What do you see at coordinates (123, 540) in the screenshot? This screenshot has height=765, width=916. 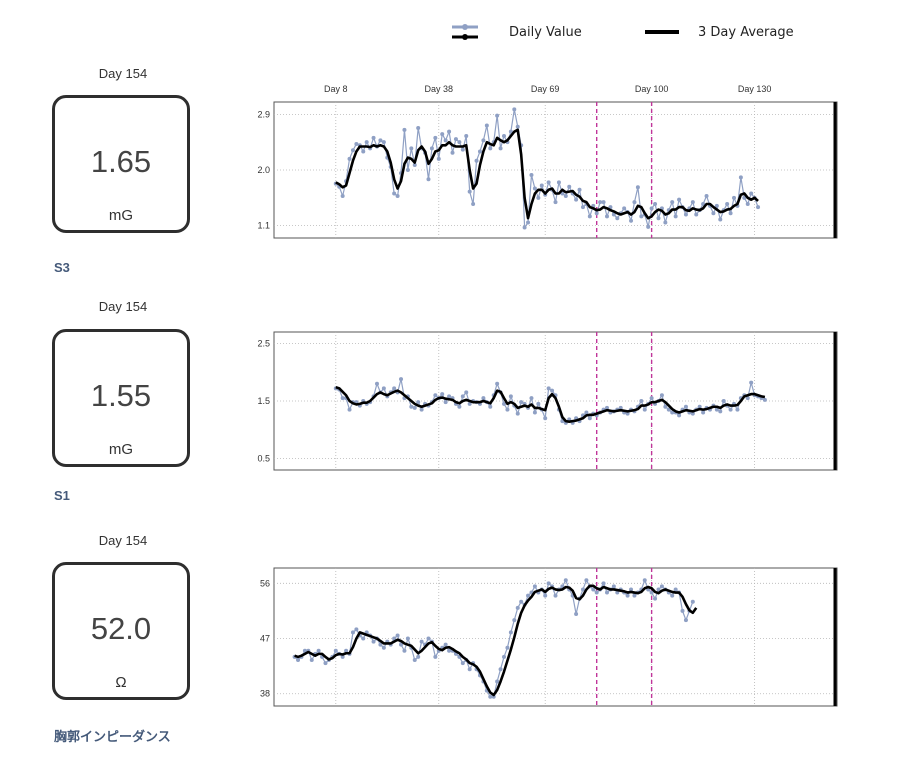 I see `day-label: Day 154` at bounding box center [123, 540].